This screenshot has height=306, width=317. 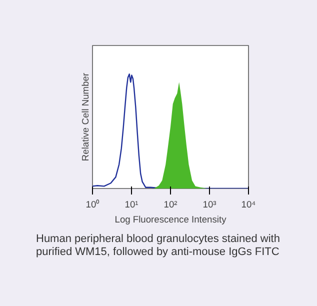 What do you see at coordinates (93, 205) in the screenshot?
I see `x-tick-label: 10⁰` at bounding box center [93, 205].